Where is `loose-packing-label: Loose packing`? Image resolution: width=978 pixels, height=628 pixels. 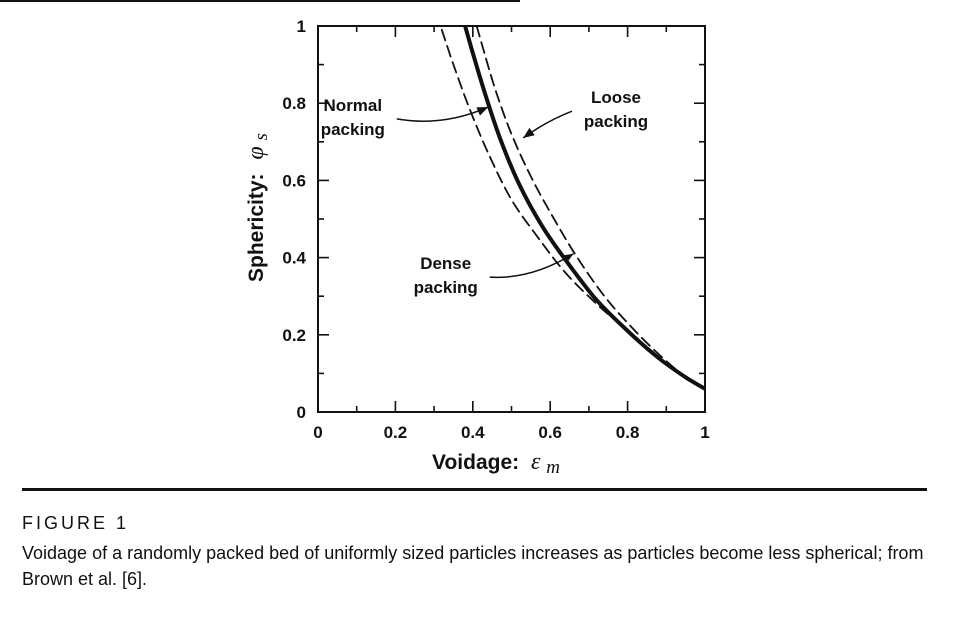
loose-packing-label: Loose packing is located at coordinates (616, 109).